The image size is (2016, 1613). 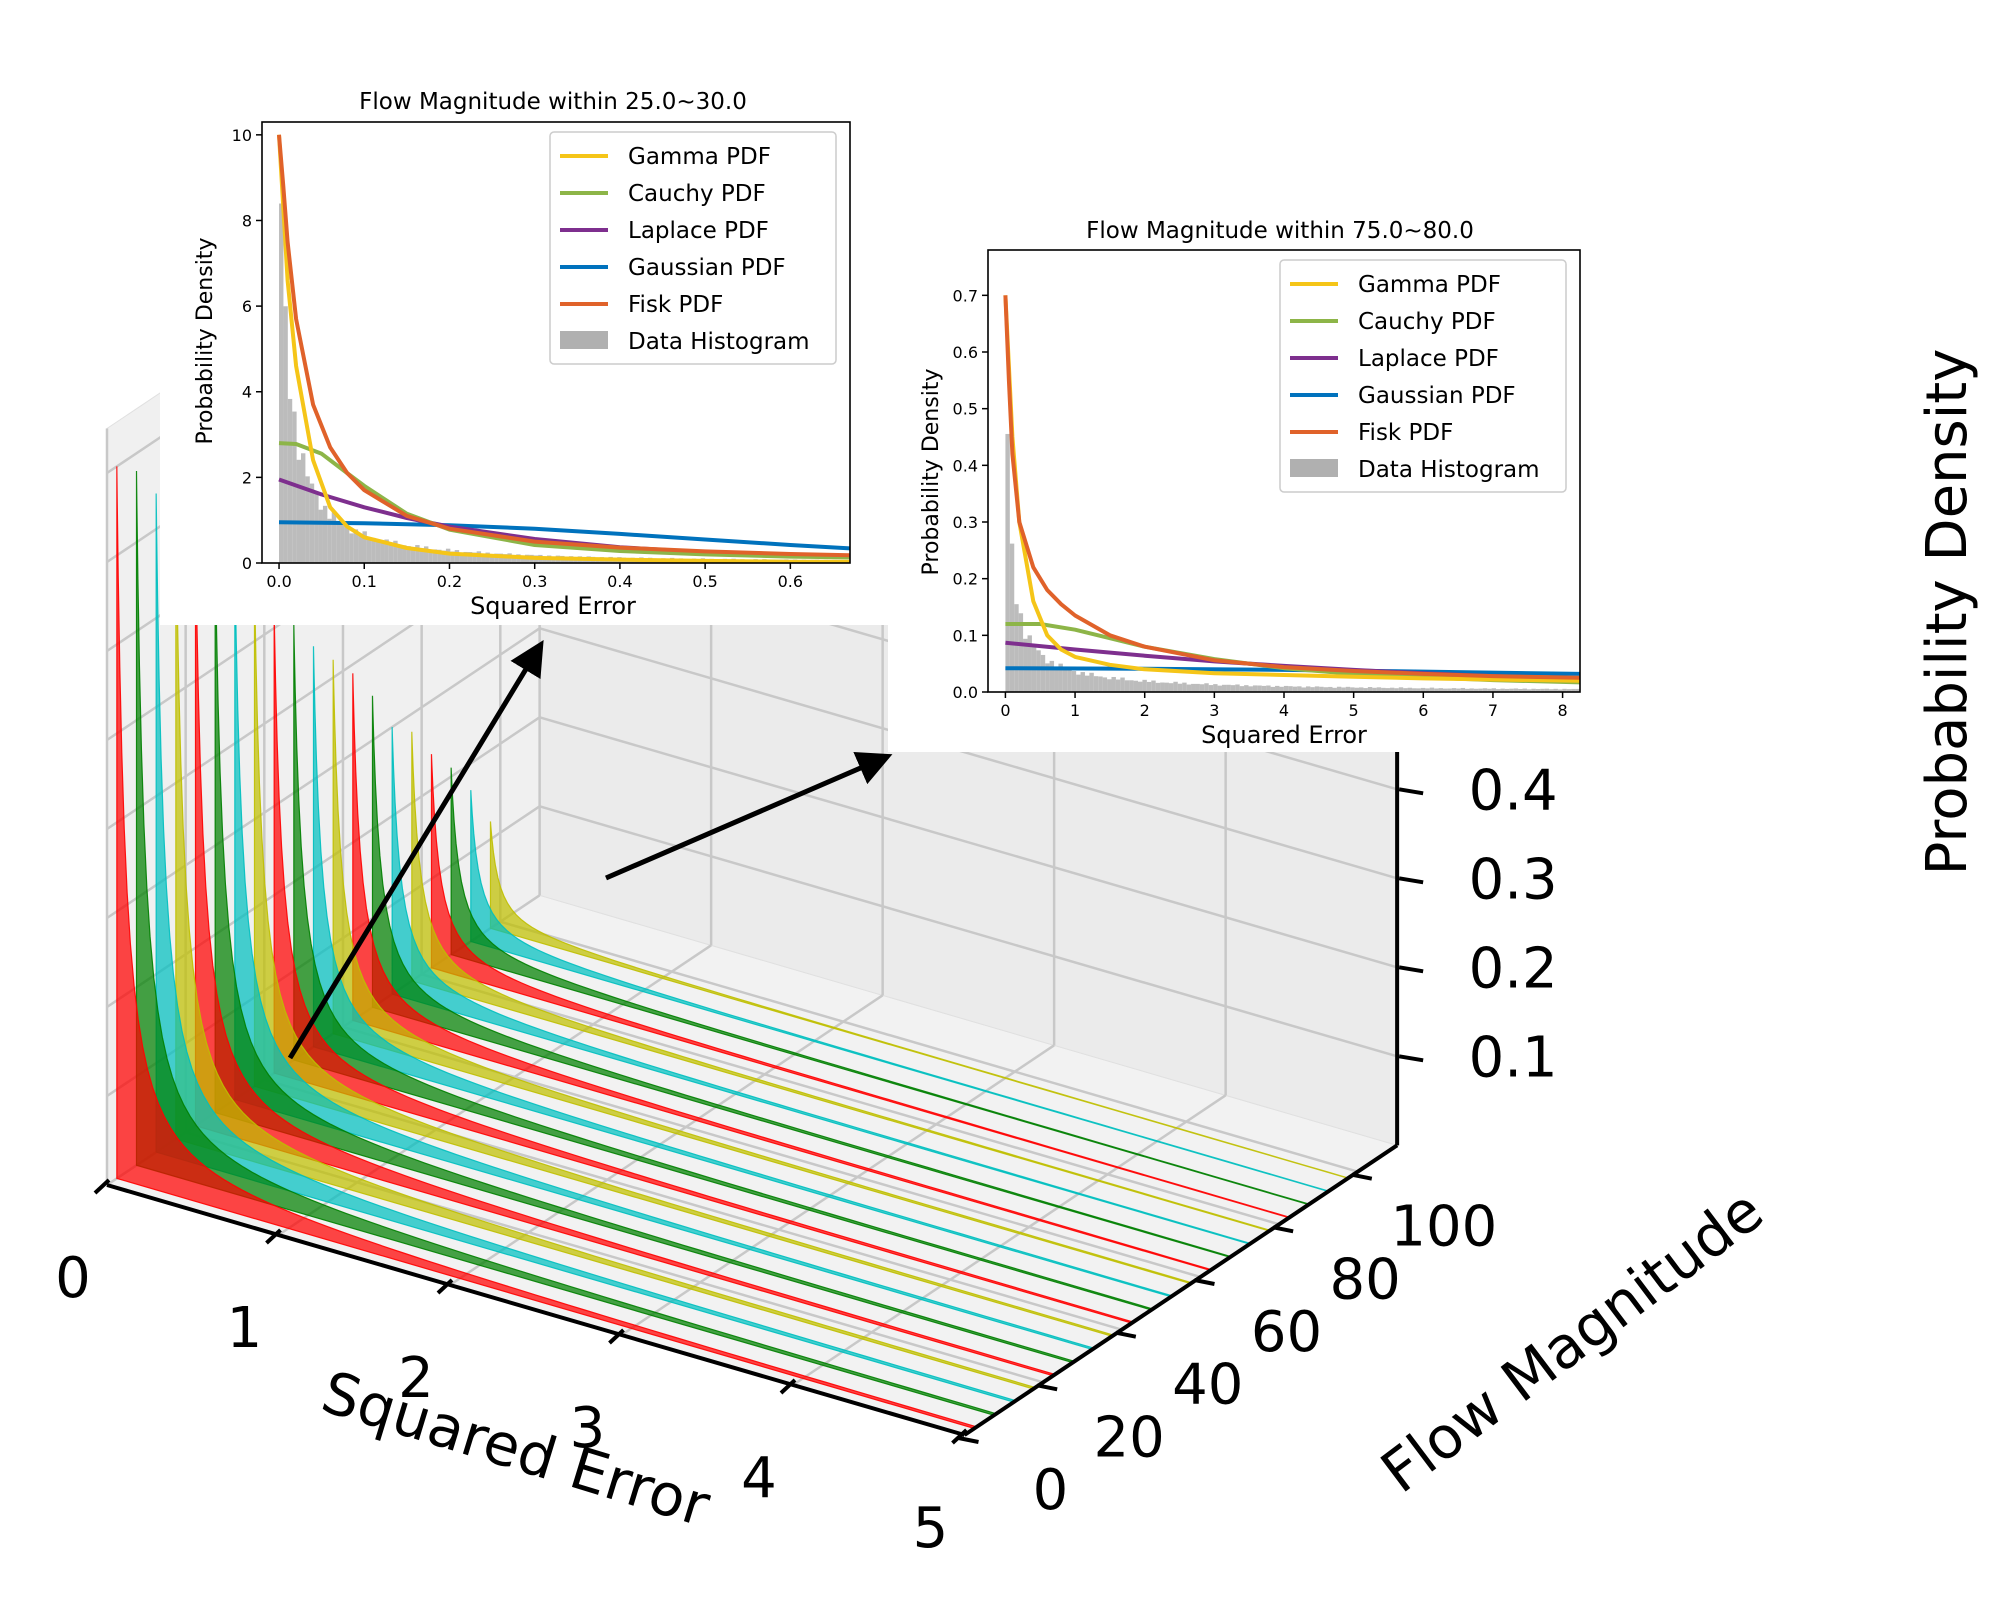 I want to click on x-tick-label: 7, so click(x=1493, y=710).